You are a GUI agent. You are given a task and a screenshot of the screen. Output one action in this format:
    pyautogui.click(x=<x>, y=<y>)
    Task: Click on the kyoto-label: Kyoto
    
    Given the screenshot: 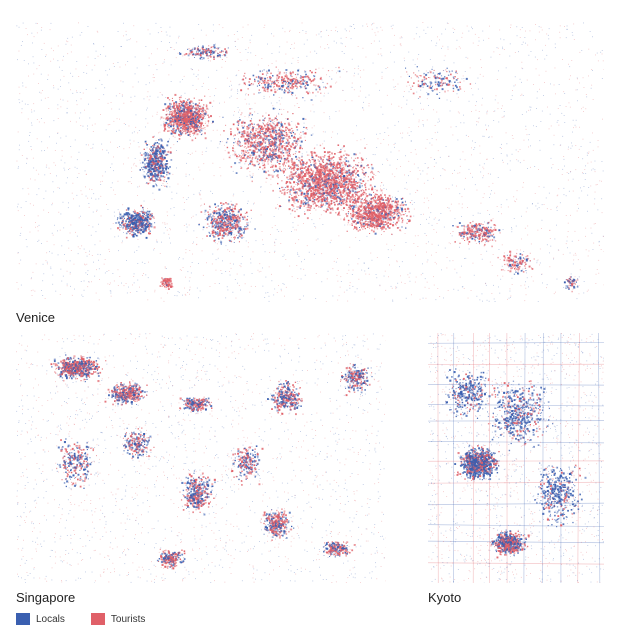 What is the action you would take?
    pyautogui.click(x=445, y=597)
    